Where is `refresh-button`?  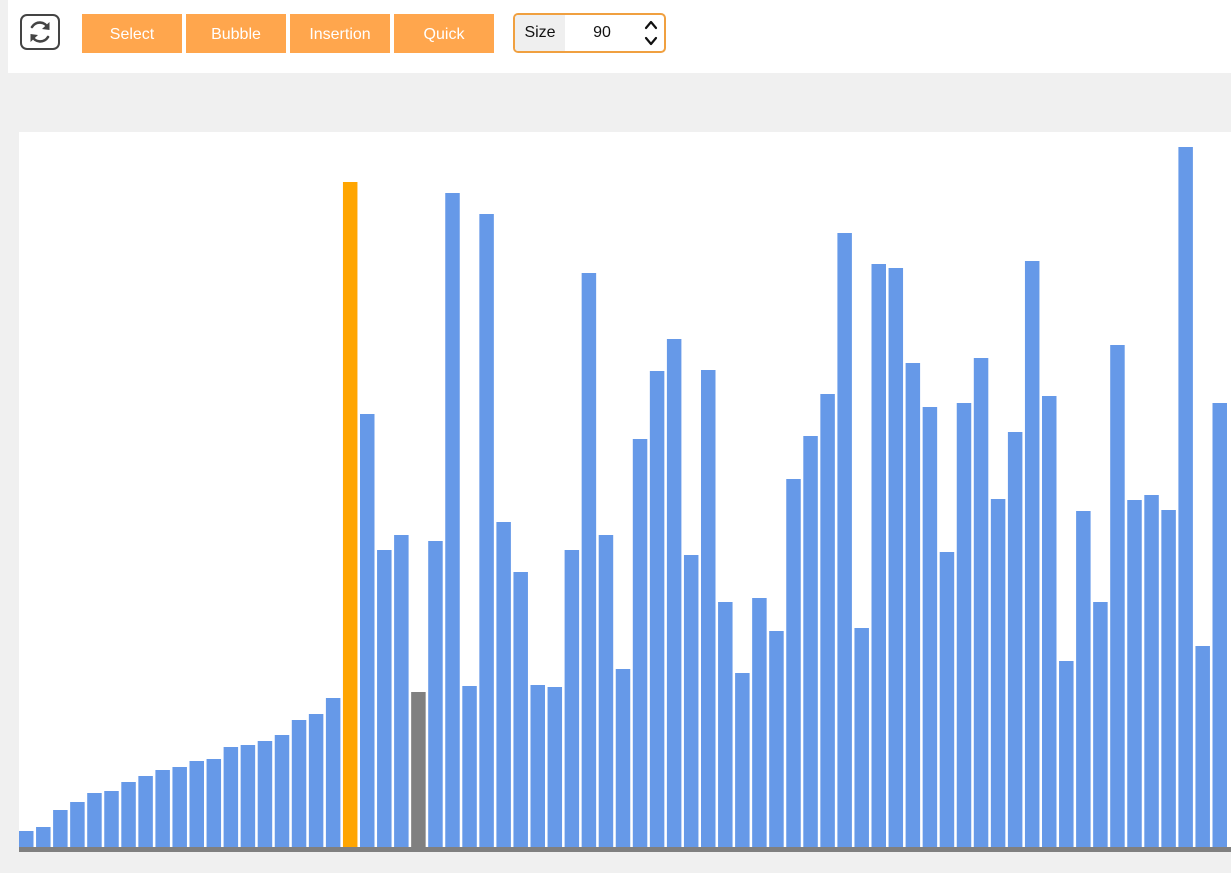
refresh-button is located at coordinates (40, 32).